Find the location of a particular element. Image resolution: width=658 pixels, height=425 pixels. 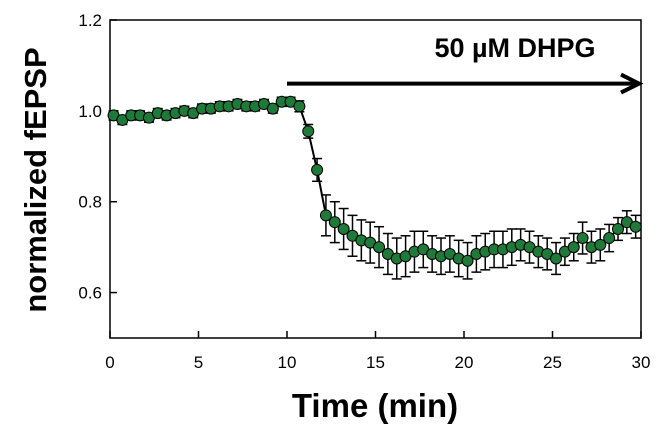

x-tick-label: 10 is located at coordinates (287, 362).